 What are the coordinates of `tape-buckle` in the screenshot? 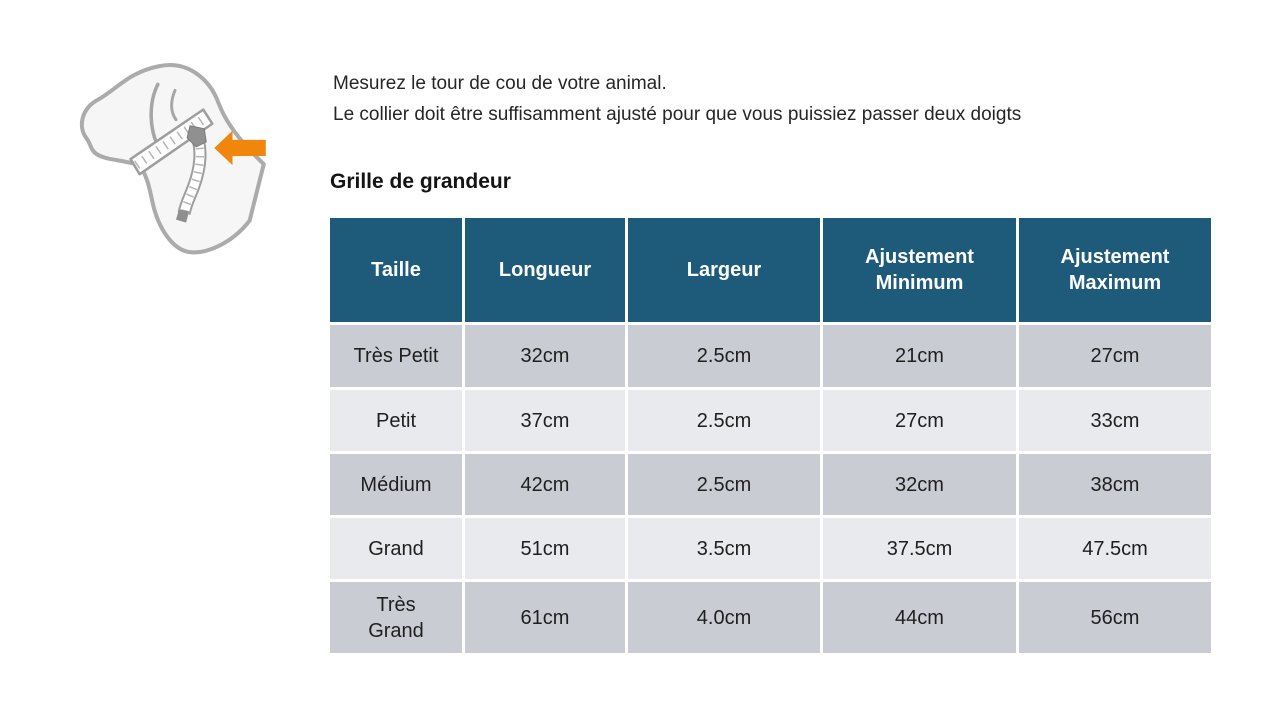 It's located at (196, 136).